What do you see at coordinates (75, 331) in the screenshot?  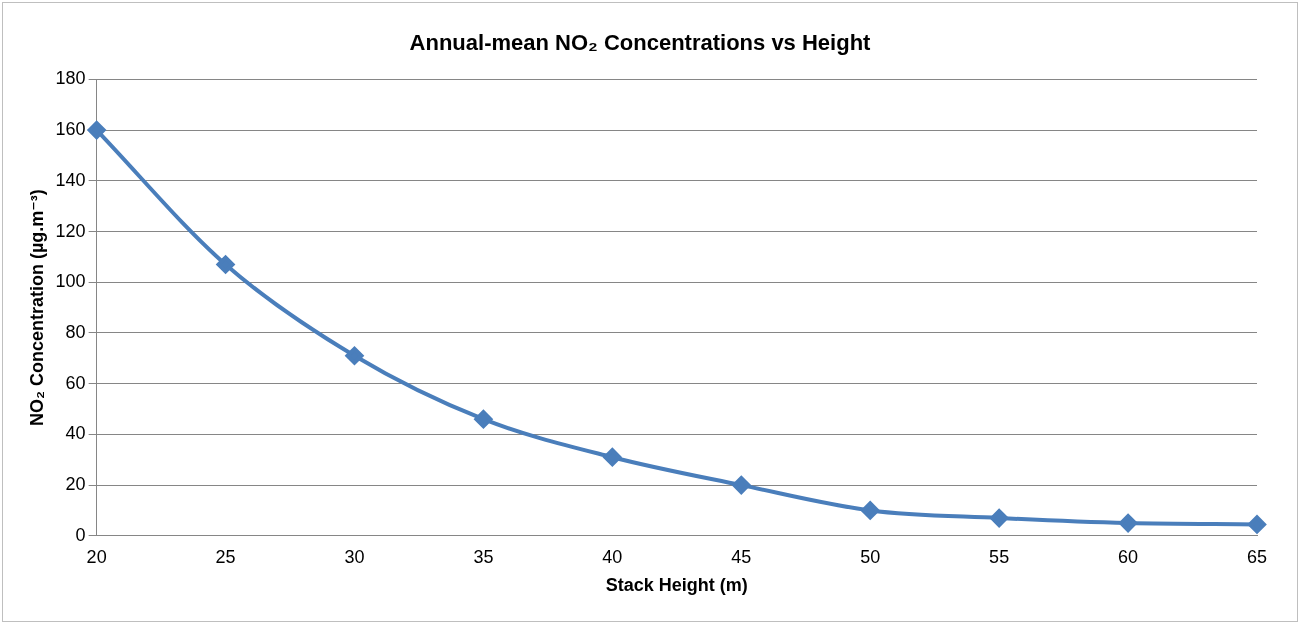 I see `y-tick-label: 80` at bounding box center [75, 331].